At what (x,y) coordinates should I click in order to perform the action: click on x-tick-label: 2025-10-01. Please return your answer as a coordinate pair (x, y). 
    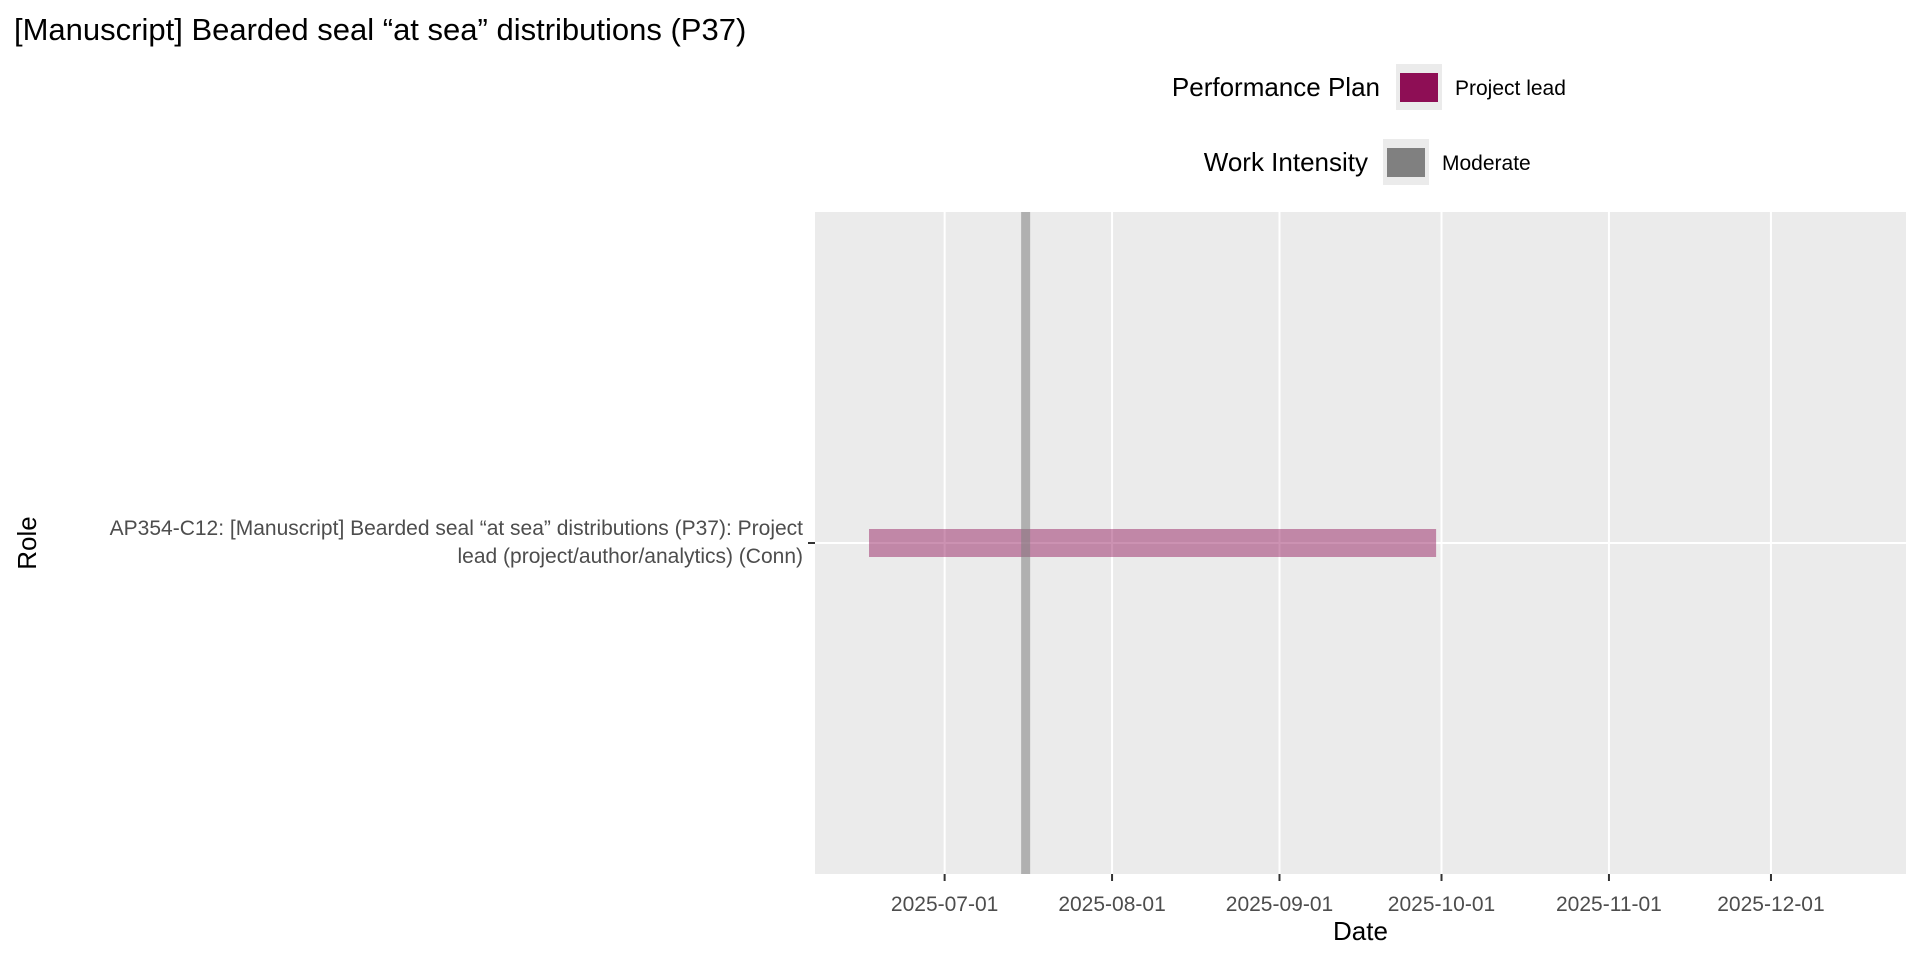
    Looking at the image, I should click on (1441, 904).